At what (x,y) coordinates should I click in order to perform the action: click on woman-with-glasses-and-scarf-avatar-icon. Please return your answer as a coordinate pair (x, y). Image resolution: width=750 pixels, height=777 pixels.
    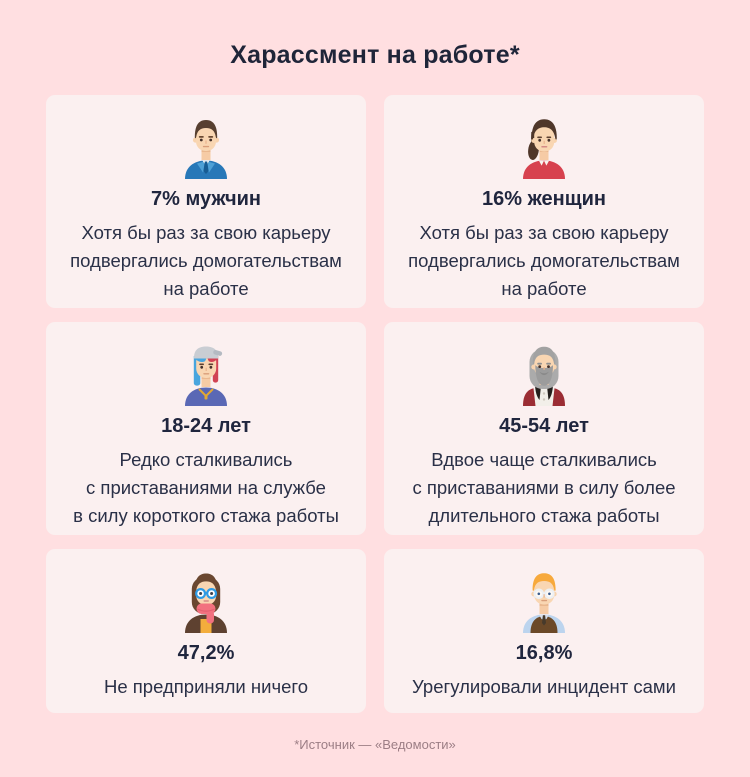
    Looking at the image, I should click on (206, 603).